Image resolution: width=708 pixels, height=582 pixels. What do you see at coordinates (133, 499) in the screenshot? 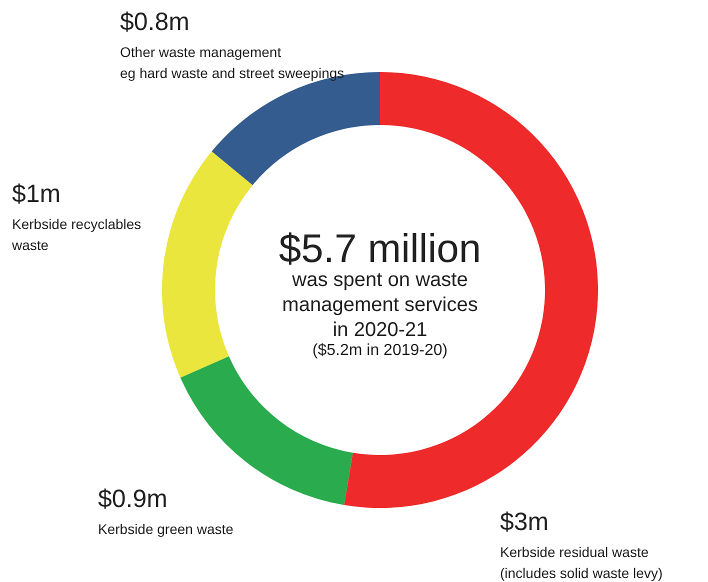
I see `data-label: $0.9m` at bounding box center [133, 499].